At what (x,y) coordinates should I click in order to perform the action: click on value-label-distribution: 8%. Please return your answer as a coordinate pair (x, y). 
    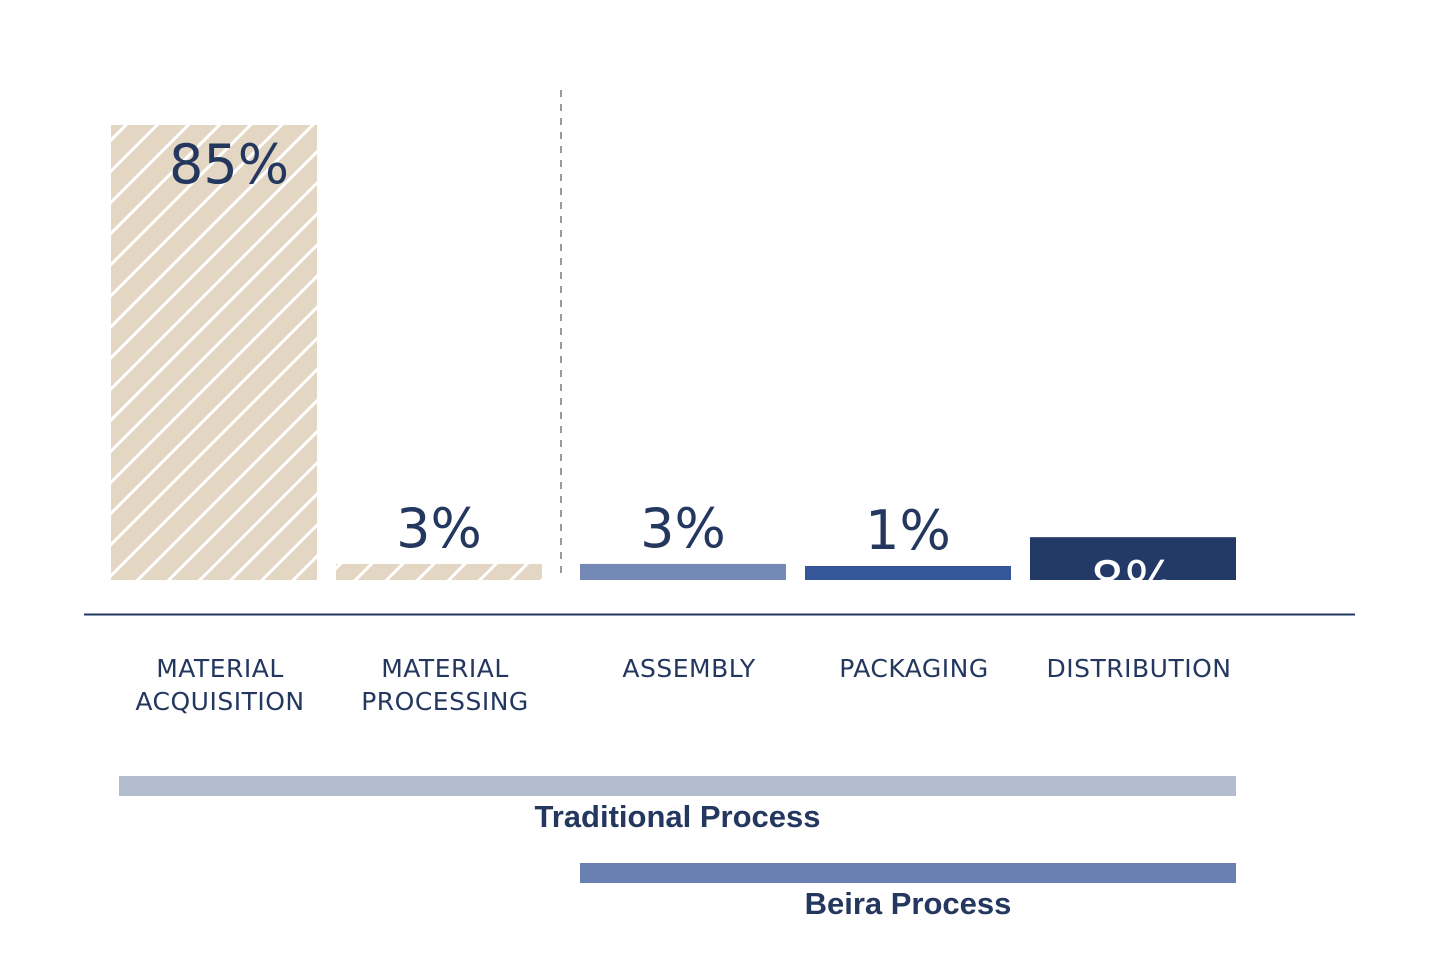
    Looking at the image, I should click on (1133, 581).